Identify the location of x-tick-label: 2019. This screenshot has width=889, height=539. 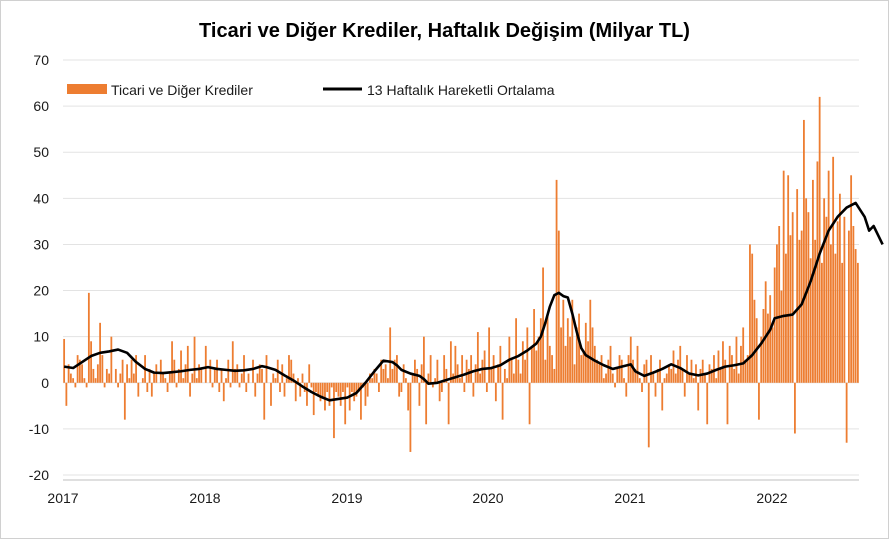
(346, 498).